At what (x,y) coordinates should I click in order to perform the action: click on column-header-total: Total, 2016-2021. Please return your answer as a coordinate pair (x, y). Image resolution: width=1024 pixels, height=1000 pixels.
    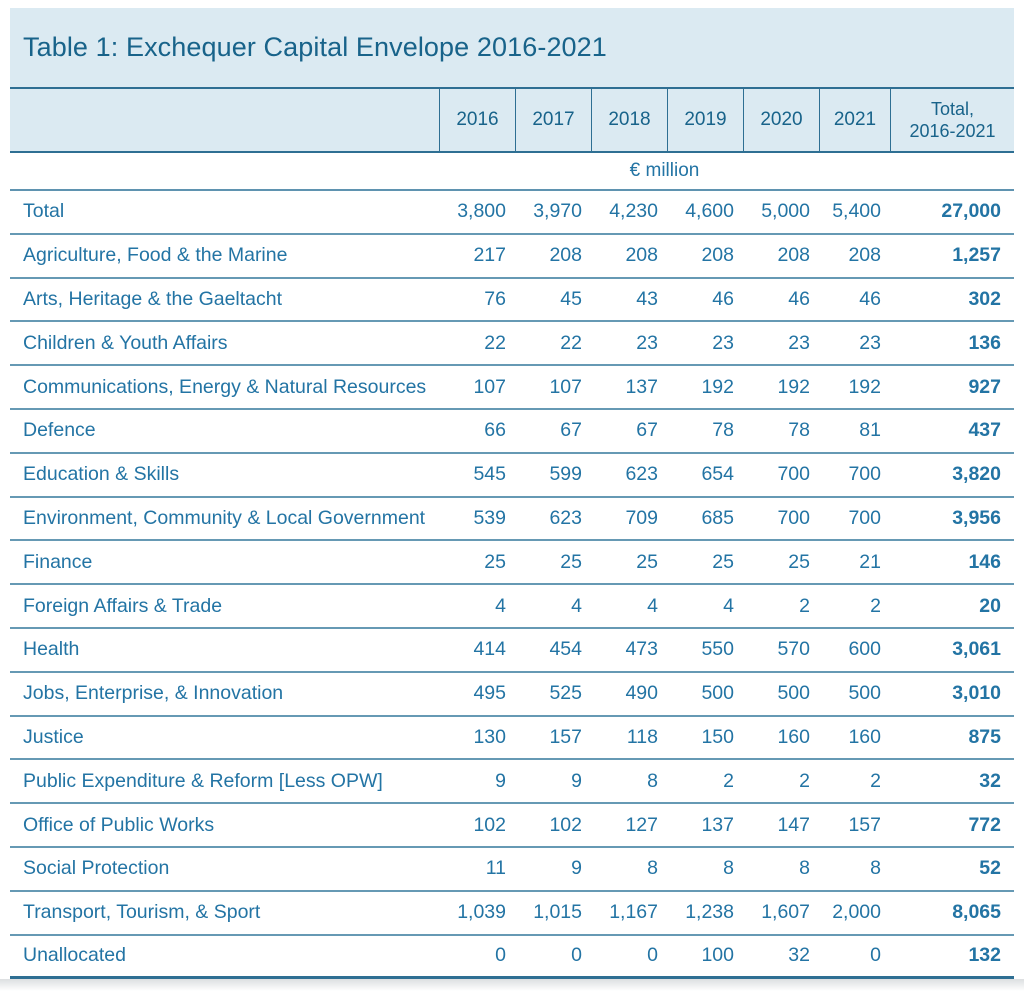
    Looking at the image, I should click on (952, 120).